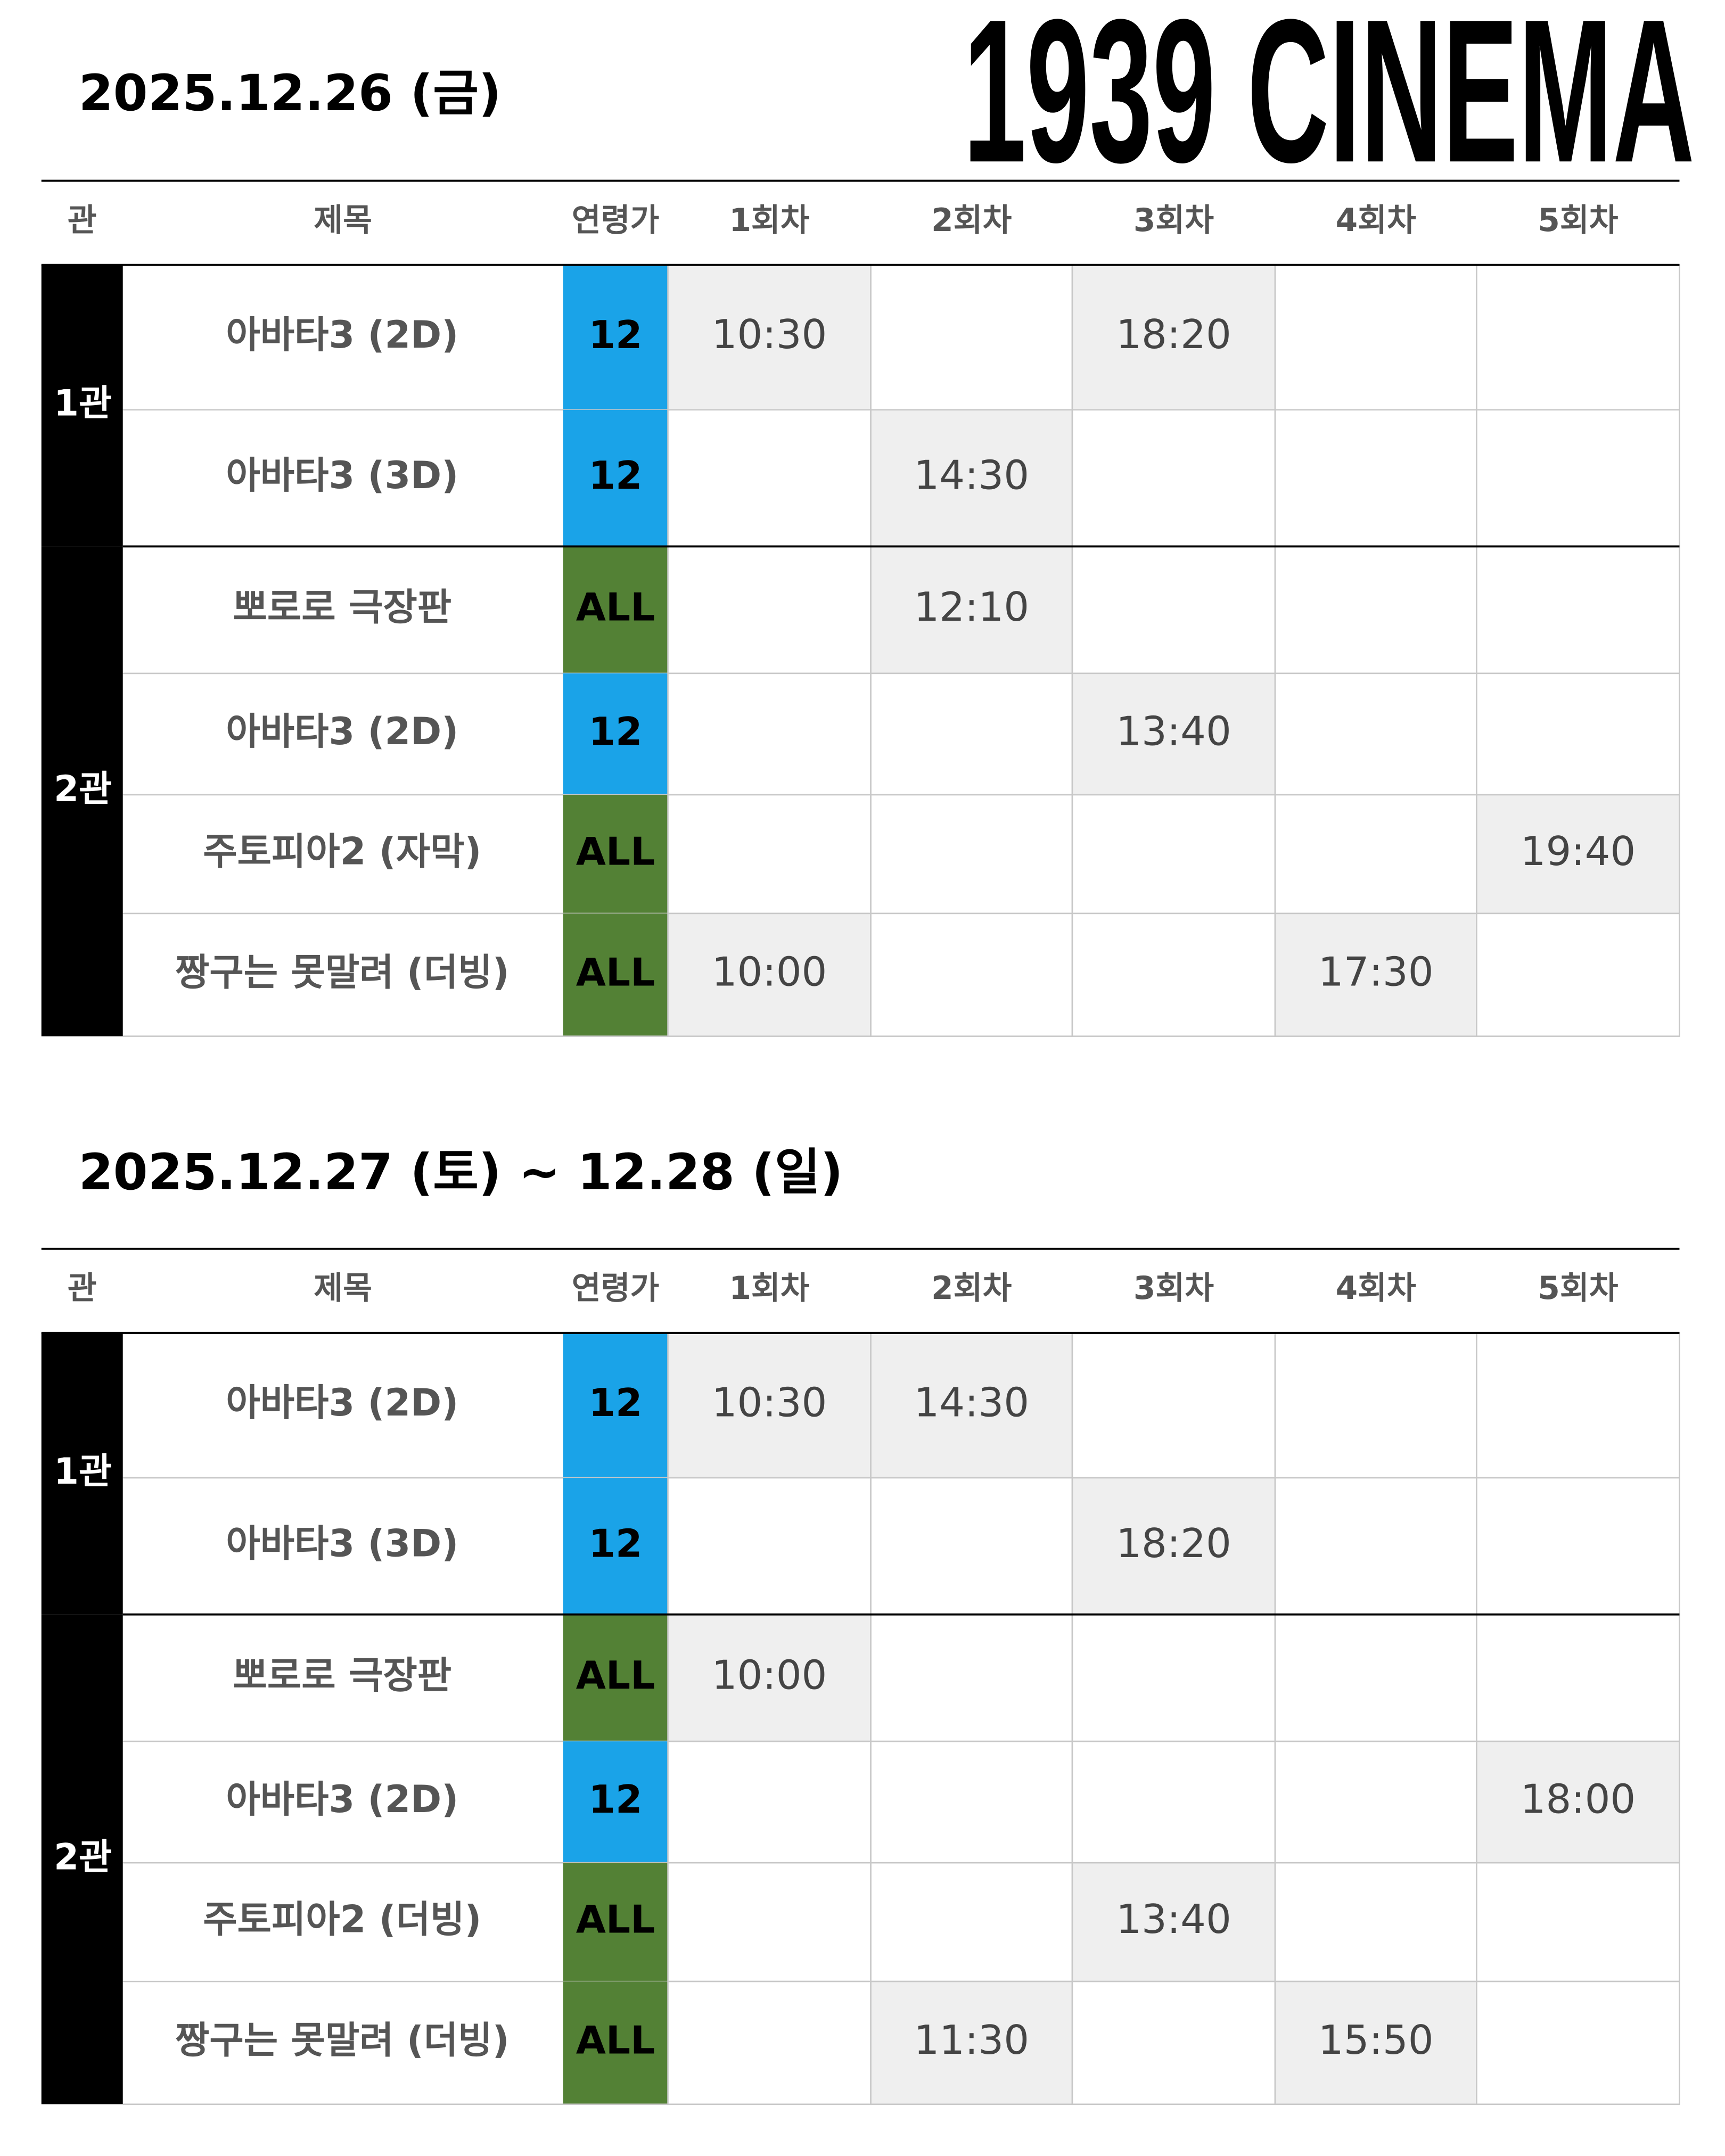  Describe the element at coordinates (1173, 730) in the screenshot. I see `showtime: 13:40` at that location.